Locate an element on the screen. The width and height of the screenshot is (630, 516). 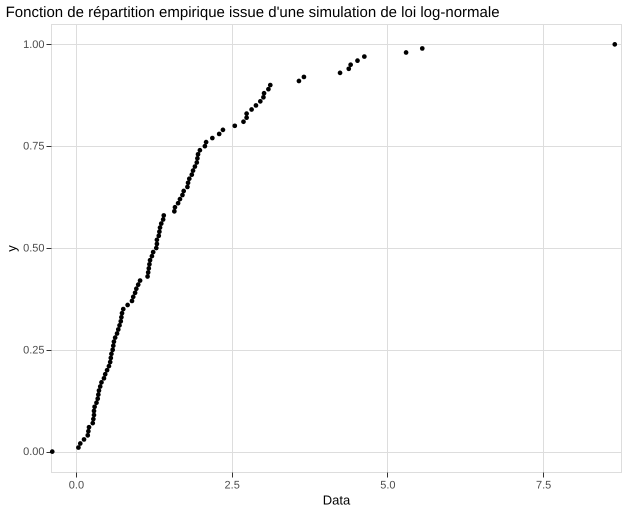
x-axis-title: Data is located at coordinates (336, 500).